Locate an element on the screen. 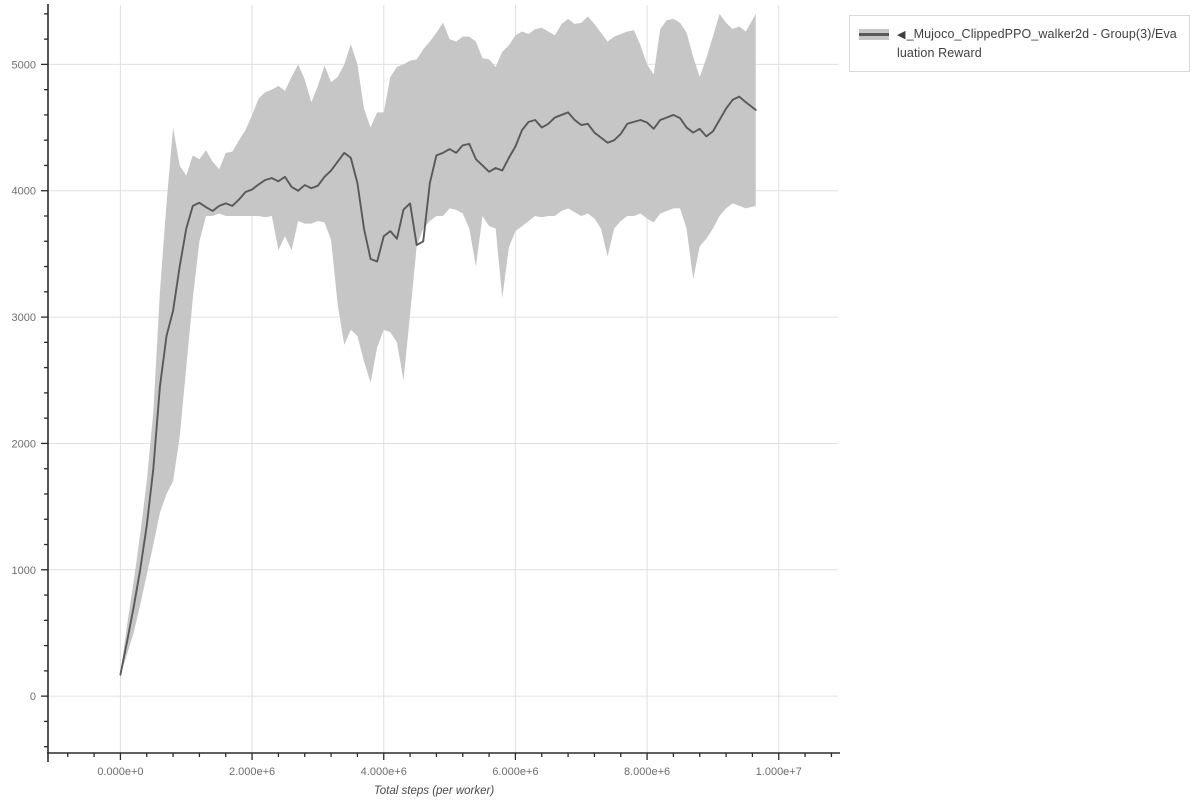 This screenshot has height=800, width=1200. y-tick-label: 3000 is located at coordinates (24, 318).